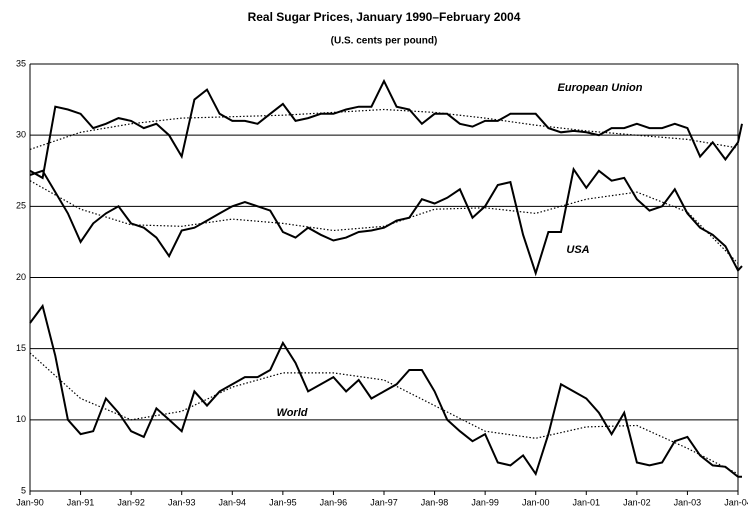  I want to click on x-tick-label: Jan-98, so click(435, 502).